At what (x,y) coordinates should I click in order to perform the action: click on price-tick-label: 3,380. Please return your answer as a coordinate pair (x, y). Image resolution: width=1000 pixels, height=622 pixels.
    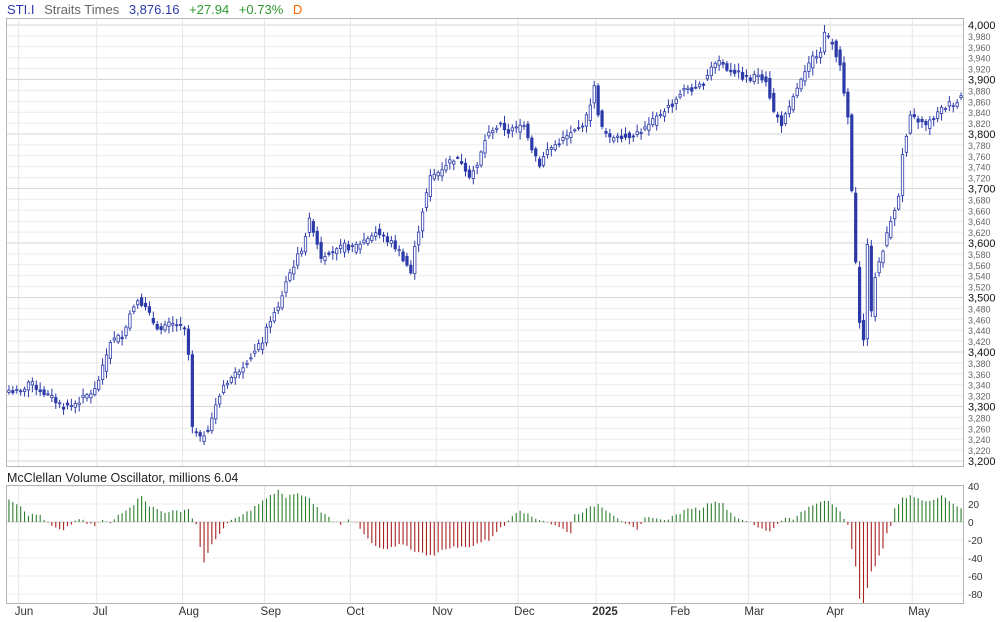
    Looking at the image, I should click on (979, 364).